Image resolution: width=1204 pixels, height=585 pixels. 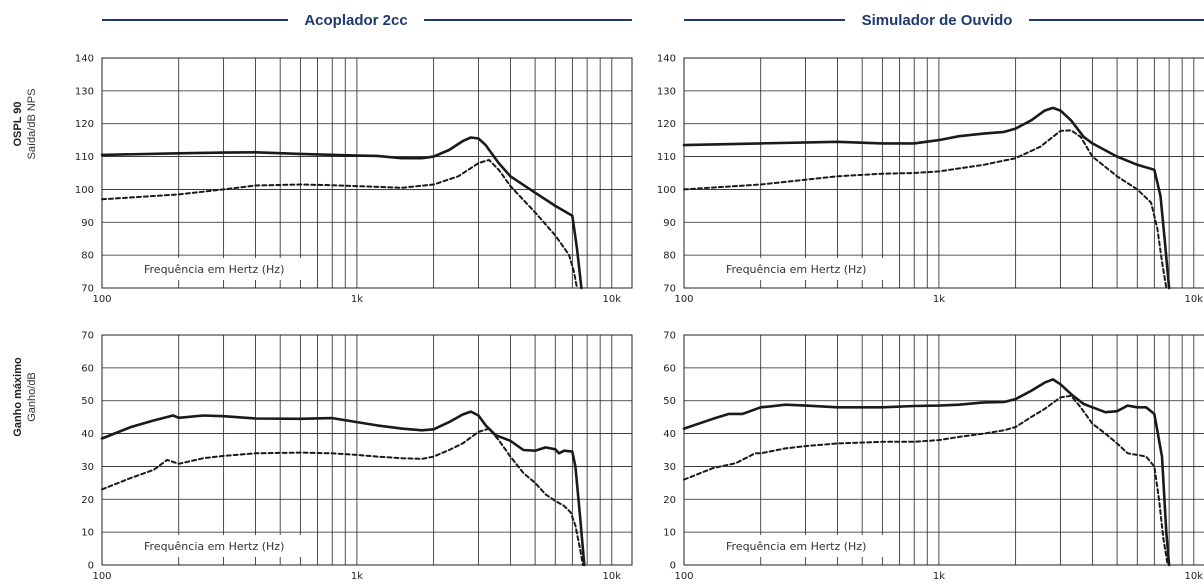 I want to click on column-header-right: Simulador de Ouvido, so click(x=944, y=20).